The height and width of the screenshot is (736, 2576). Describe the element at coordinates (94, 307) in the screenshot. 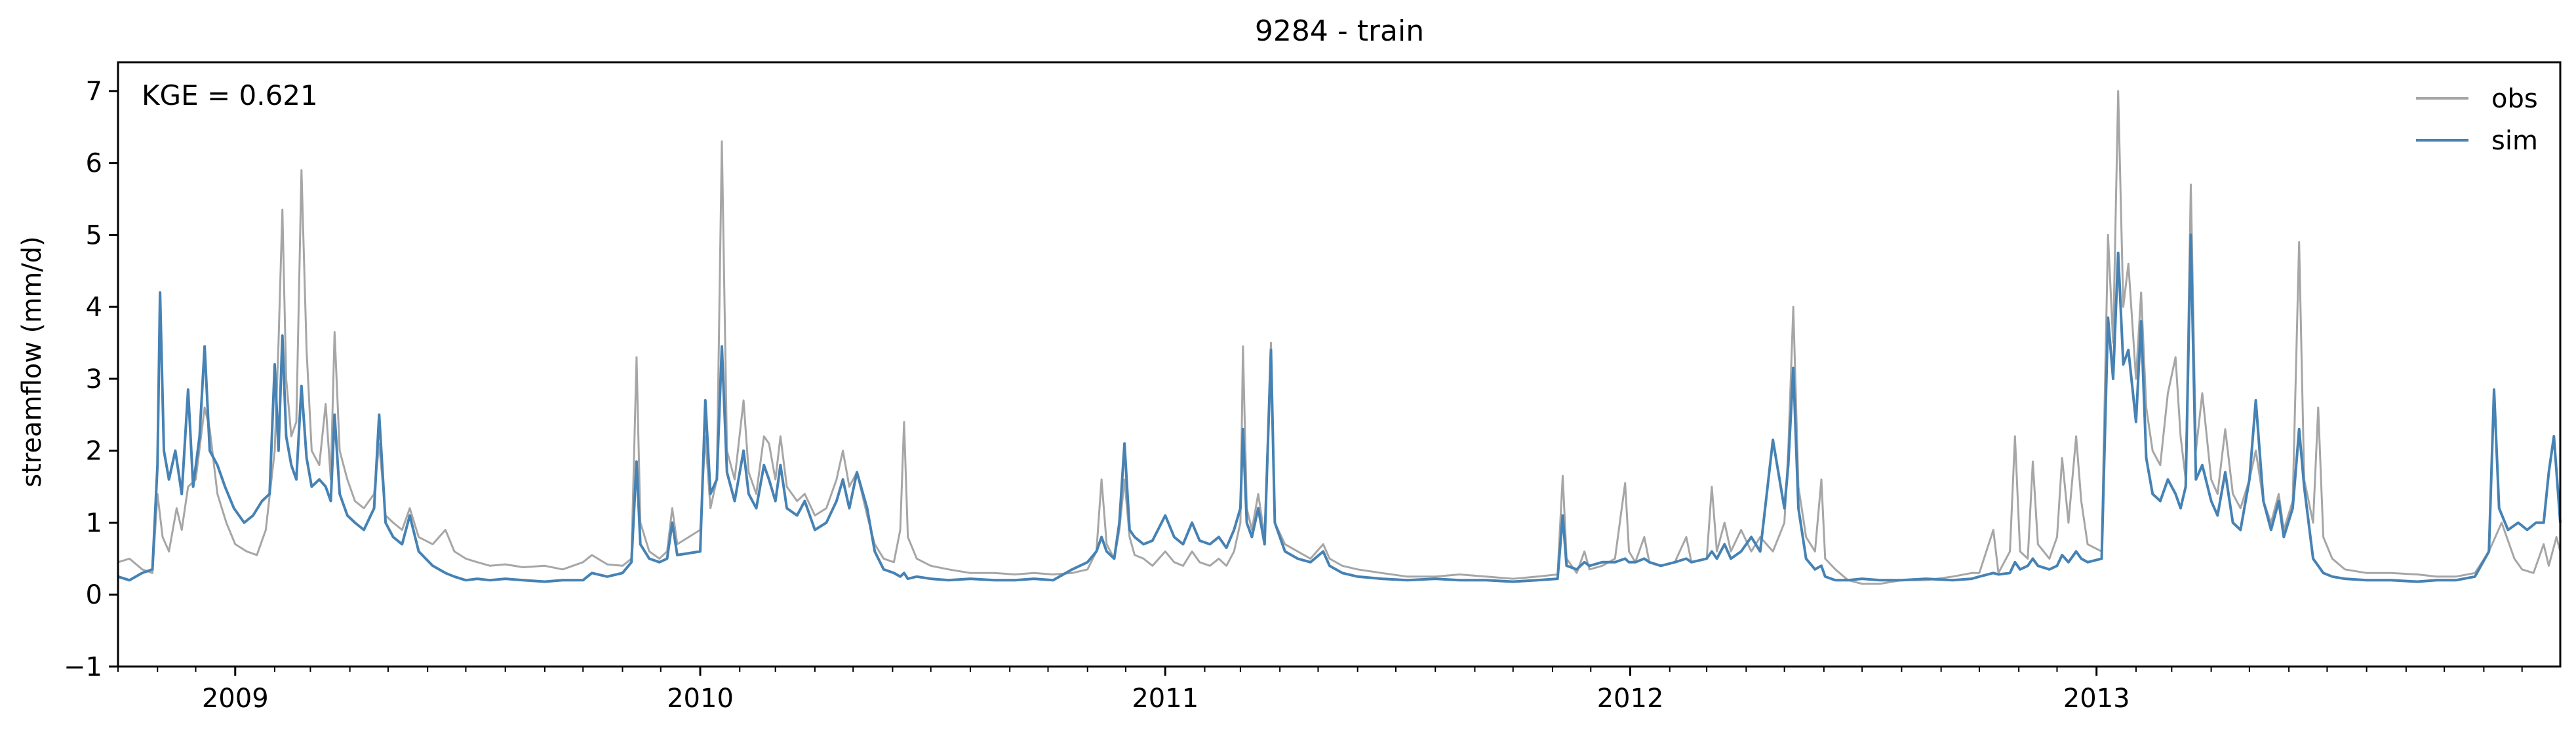

I see `y-tick-label: 4` at that location.